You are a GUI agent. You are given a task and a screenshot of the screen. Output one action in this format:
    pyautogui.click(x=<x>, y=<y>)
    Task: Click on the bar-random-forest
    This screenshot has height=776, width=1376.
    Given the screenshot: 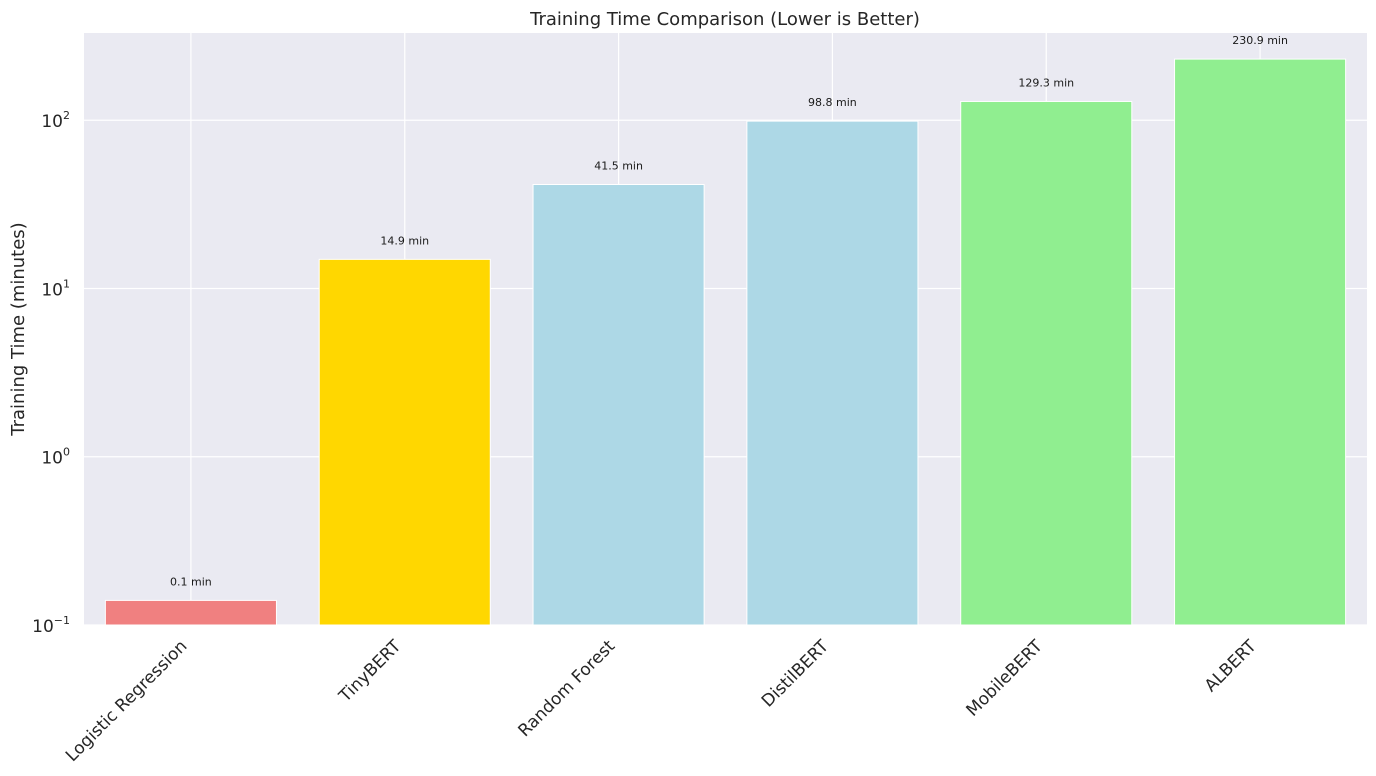 What is the action you would take?
    pyautogui.click(x=618, y=405)
    